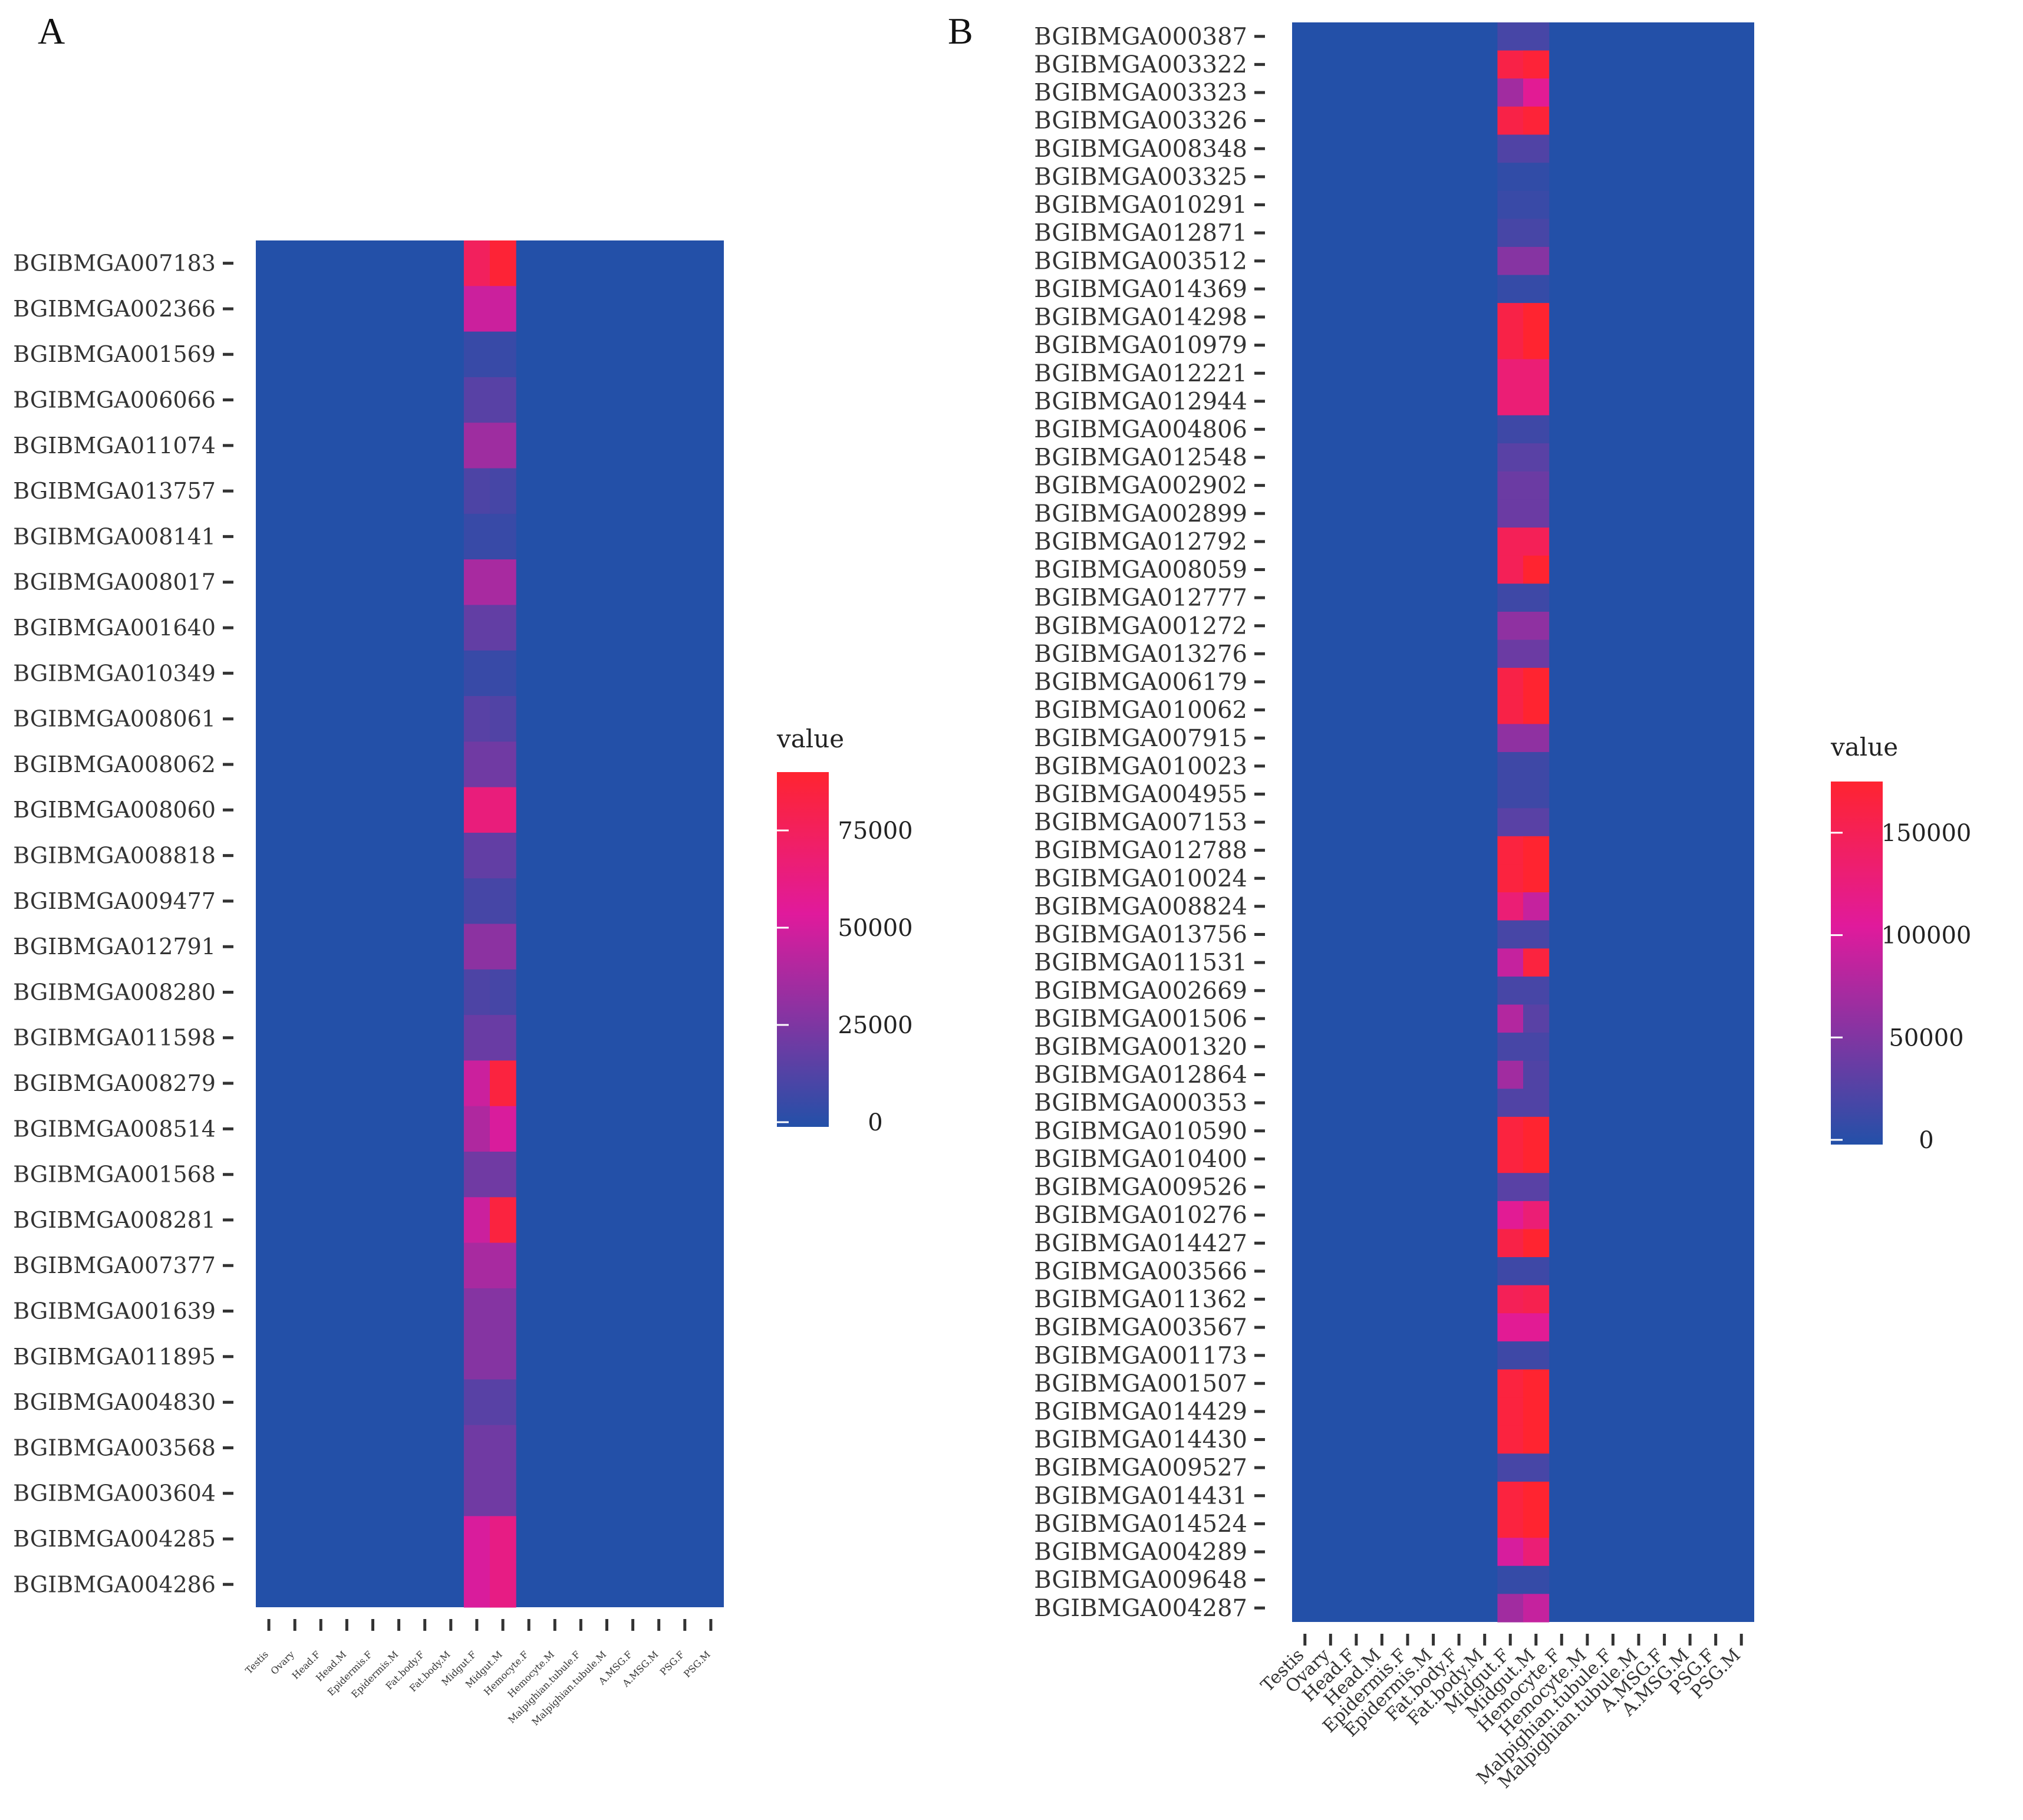 This screenshot has height=1820, width=2023. What do you see at coordinates (1927, 935) in the screenshot?
I see `legend-tick-label: 100000` at bounding box center [1927, 935].